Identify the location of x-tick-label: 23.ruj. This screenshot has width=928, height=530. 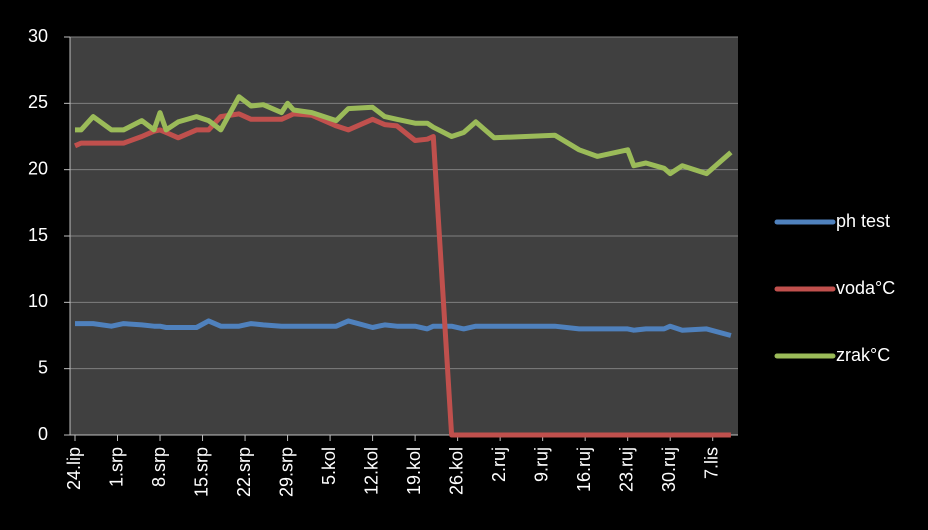
(626, 469).